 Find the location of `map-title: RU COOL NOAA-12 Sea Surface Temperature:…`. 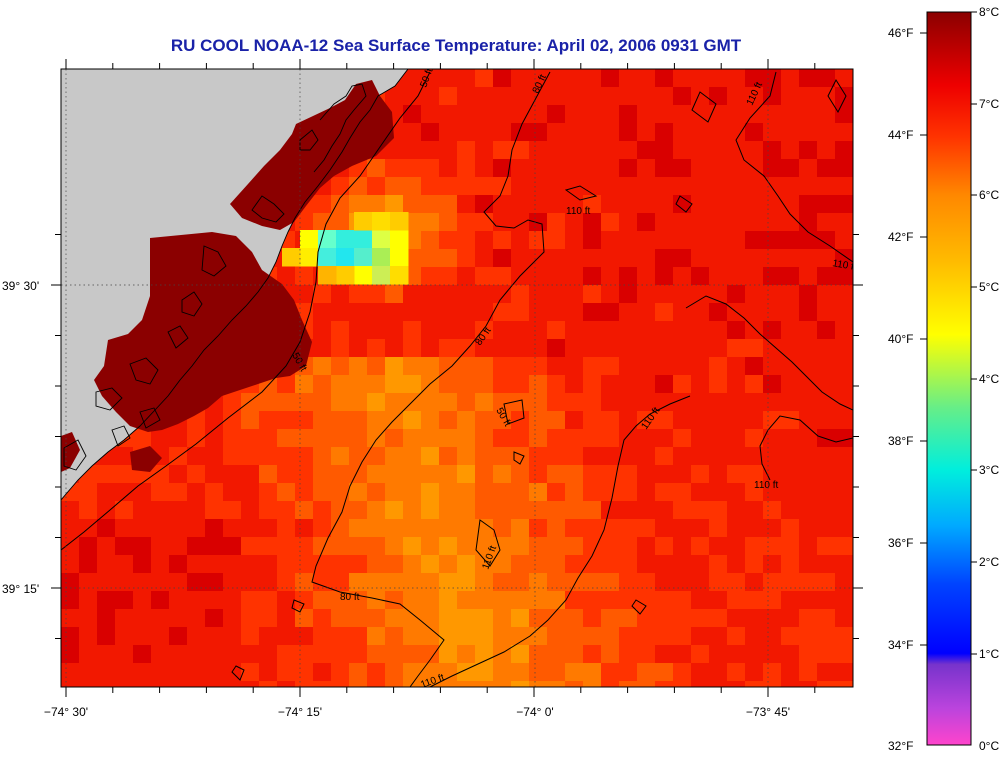

map-title: RU COOL NOAA-12 Sea Surface Temperature:… is located at coordinates (456, 45).